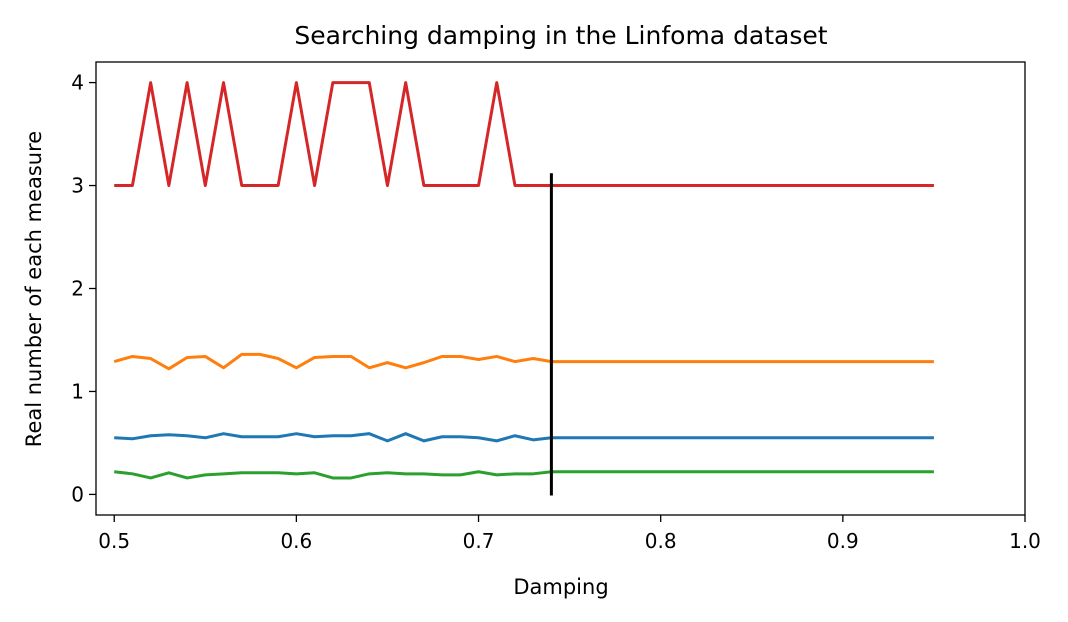  What do you see at coordinates (560, 587) in the screenshot?
I see `x-axis-label: Damping` at bounding box center [560, 587].